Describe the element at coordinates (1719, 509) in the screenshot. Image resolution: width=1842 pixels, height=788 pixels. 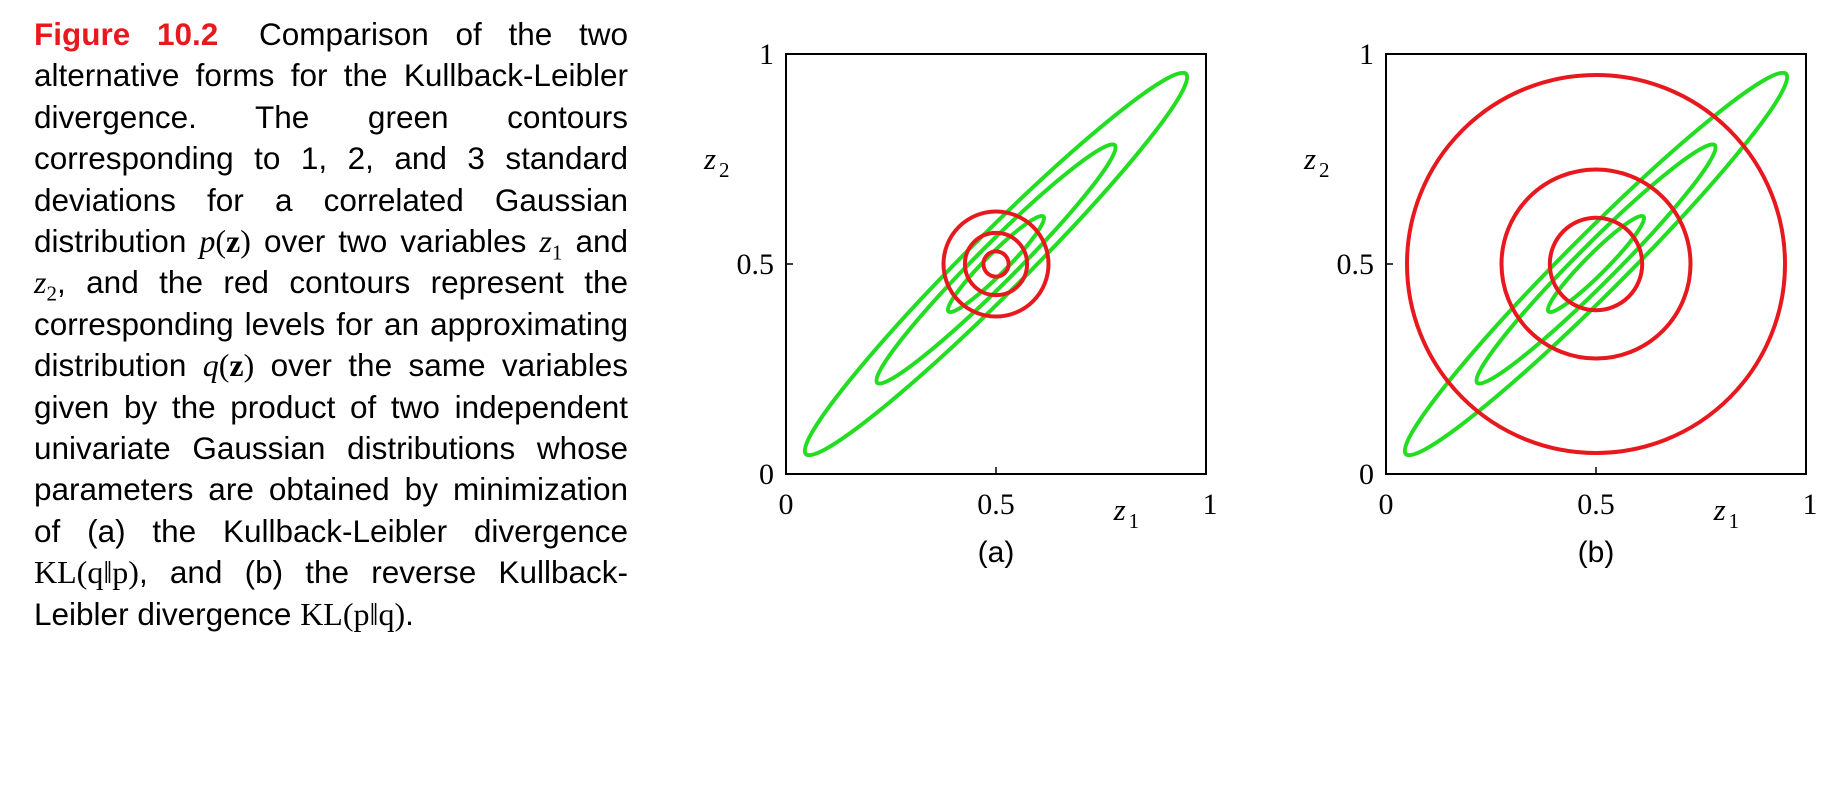
I see `x-axis-label-b: z` at that location.